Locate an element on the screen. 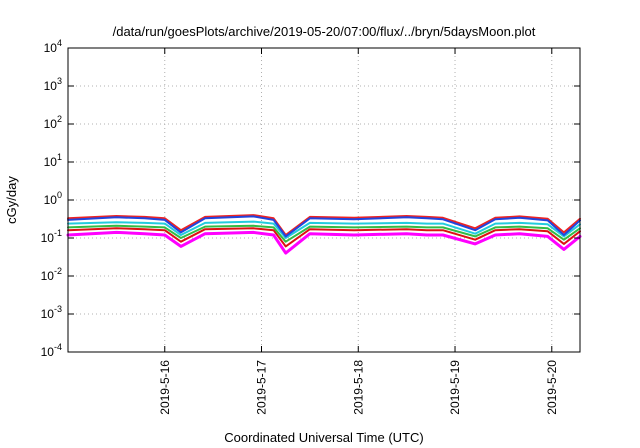  x-tick-label: 2019-5-17 is located at coordinates (262, 387).